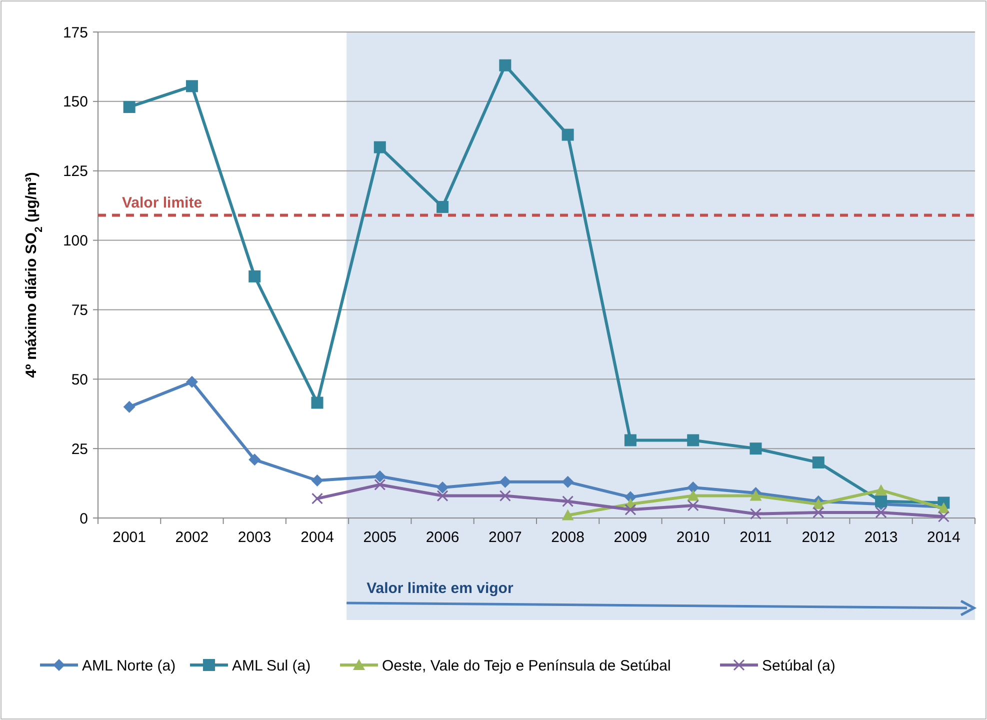 The image size is (987, 720). What do you see at coordinates (129, 537) in the screenshot?
I see `x-tick-label: 2001` at bounding box center [129, 537].